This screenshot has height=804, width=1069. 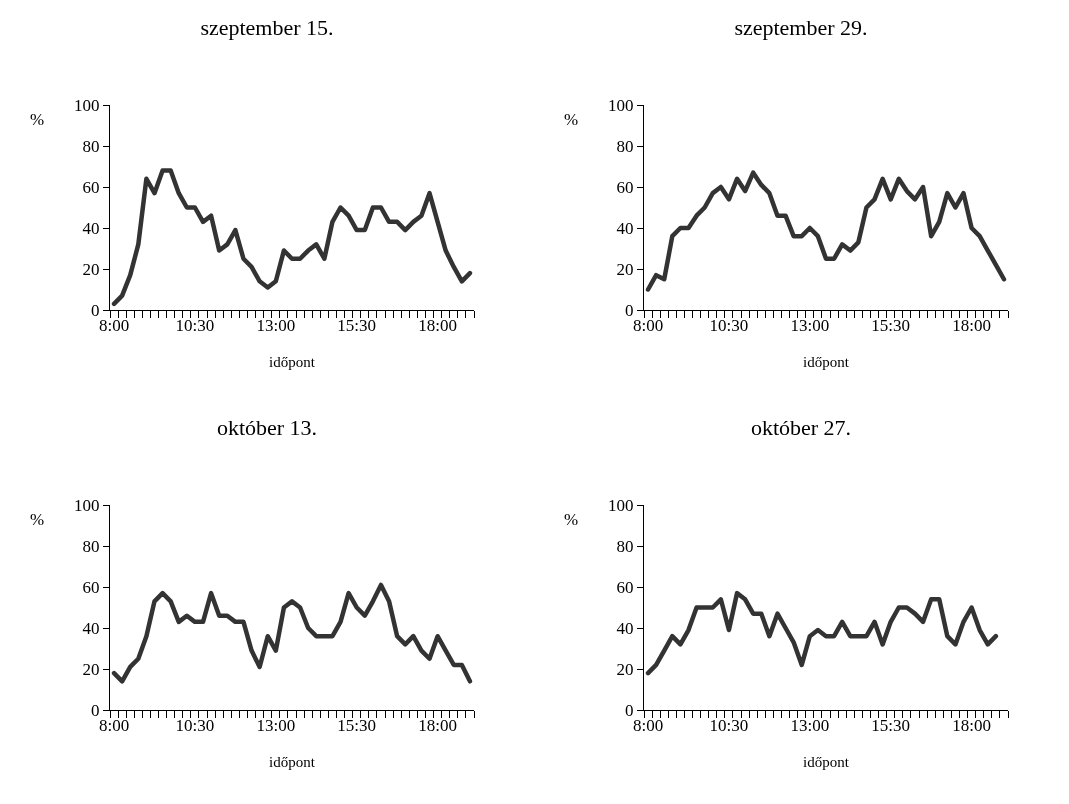 What do you see at coordinates (801, 28) in the screenshot?
I see `chart-title: szeptember 29.` at bounding box center [801, 28].